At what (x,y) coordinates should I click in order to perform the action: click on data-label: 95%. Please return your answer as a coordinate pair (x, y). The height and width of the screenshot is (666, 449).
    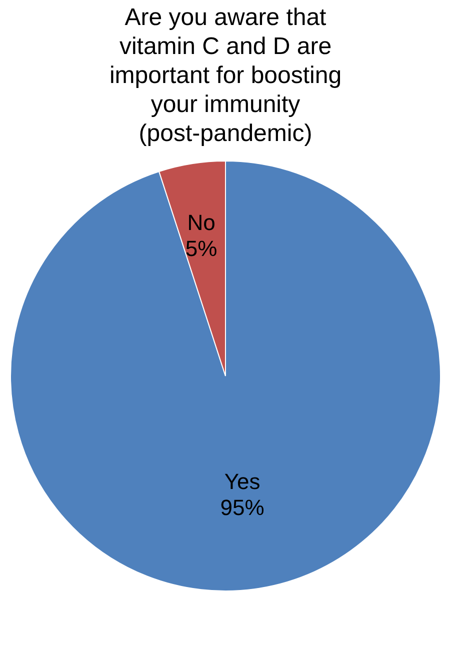
    Looking at the image, I should click on (242, 507).